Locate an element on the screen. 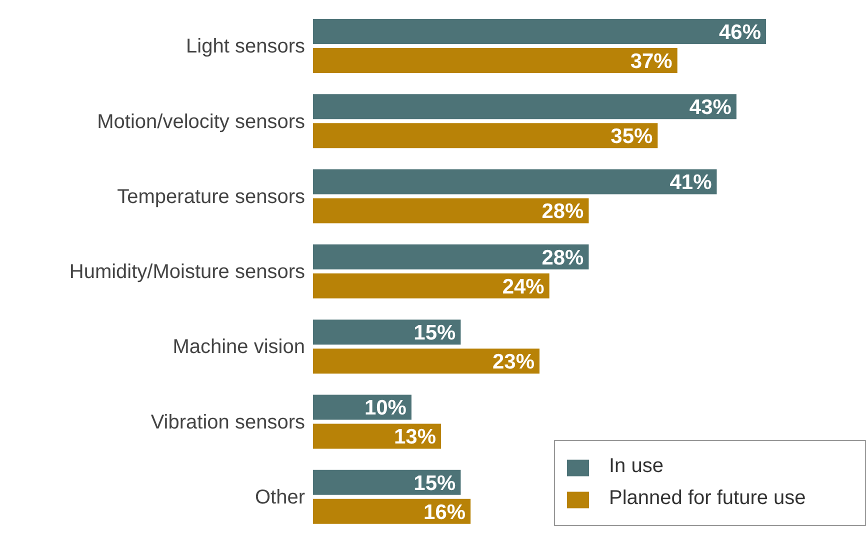  y-tick-label: Machine vision is located at coordinates (238, 347).